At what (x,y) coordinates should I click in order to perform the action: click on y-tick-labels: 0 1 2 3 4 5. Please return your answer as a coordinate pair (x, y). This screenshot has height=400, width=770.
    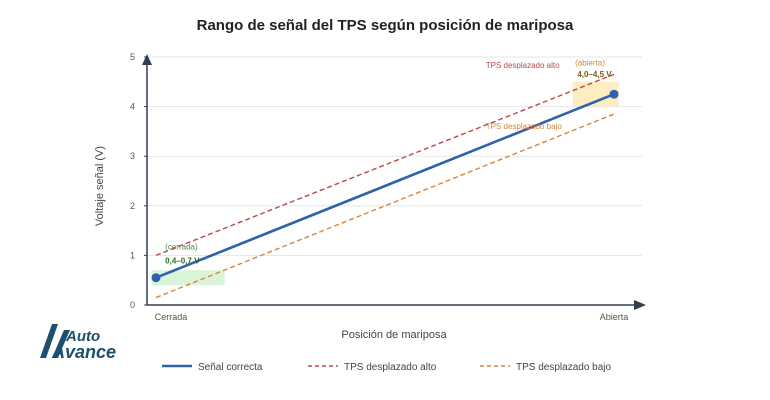
    Looking at the image, I should click on (138, 181).